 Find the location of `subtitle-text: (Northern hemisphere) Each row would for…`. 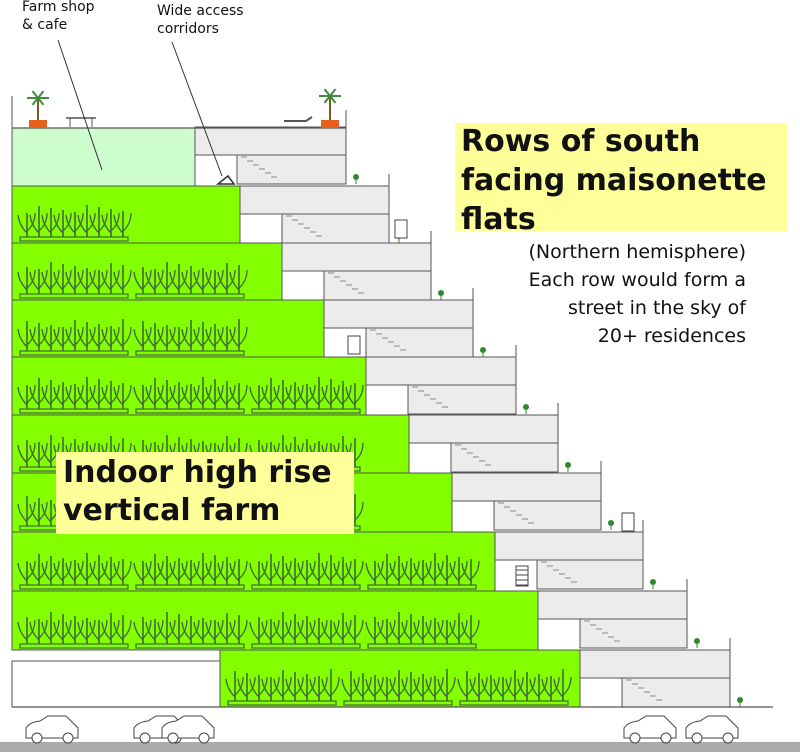

subtitle-text: (Northern hemisphere) Each row would for… is located at coordinates (637, 294).